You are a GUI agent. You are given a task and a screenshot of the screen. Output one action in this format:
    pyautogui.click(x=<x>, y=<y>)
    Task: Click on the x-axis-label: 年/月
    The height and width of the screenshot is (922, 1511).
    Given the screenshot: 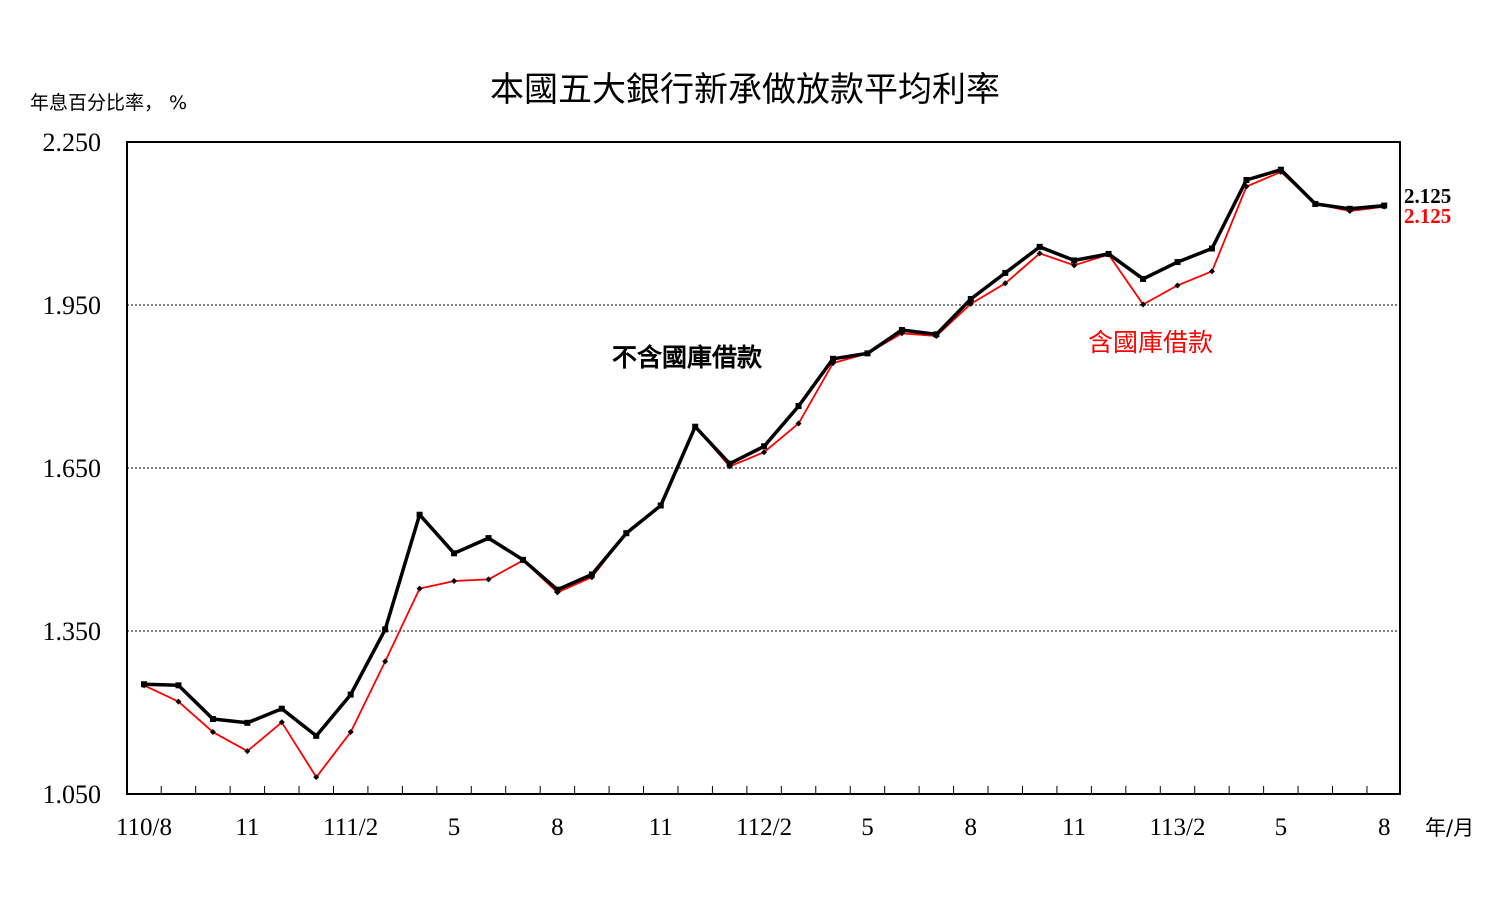 What is the action you would take?
    pyautogui.click(x=1449, y=828)
    